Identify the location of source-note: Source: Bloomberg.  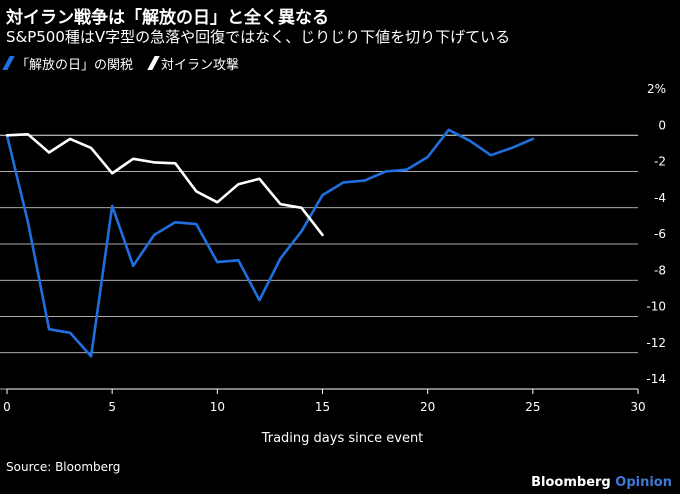
(63, 467).